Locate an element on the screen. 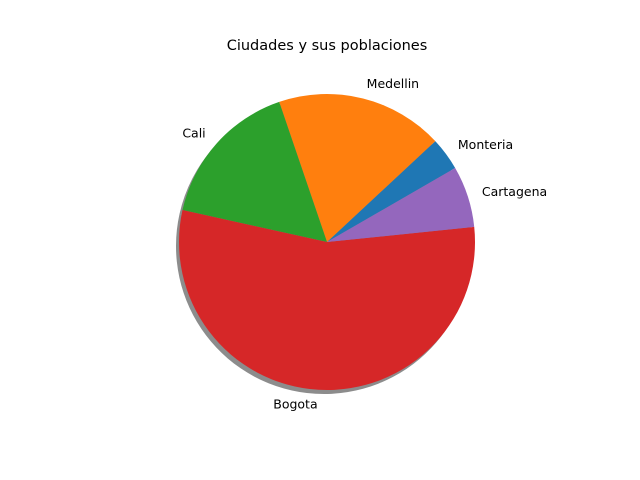 This screenshot has height=480, width=640. pie-slice-monteria is located at coordinates (391, 191).